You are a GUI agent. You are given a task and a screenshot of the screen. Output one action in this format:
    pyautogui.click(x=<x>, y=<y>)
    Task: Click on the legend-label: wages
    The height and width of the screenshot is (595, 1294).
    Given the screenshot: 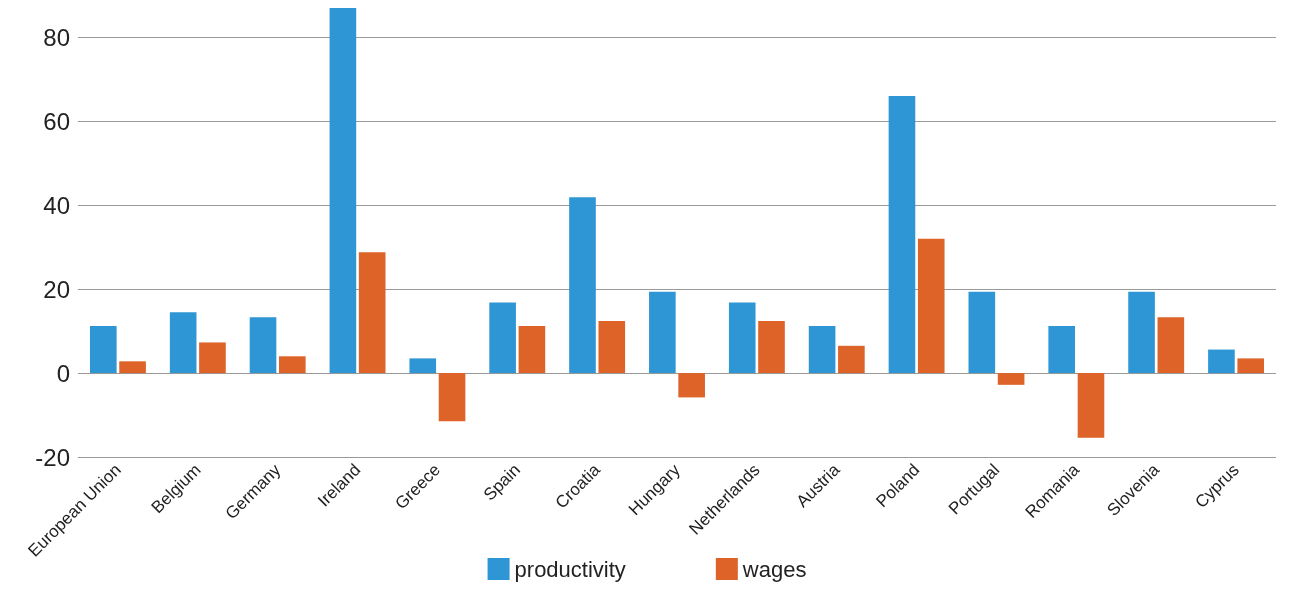 What is the action you would take?
    pyautogui.click(x=774, y=569)
    